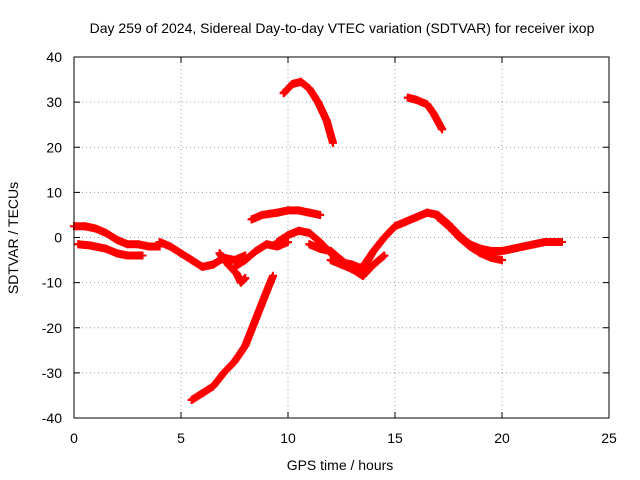 This screenshot has height=480, width=640. Describe the element at coordinates (54, 192) in the screenshot. I see `y-tick-label: 10` at that location.